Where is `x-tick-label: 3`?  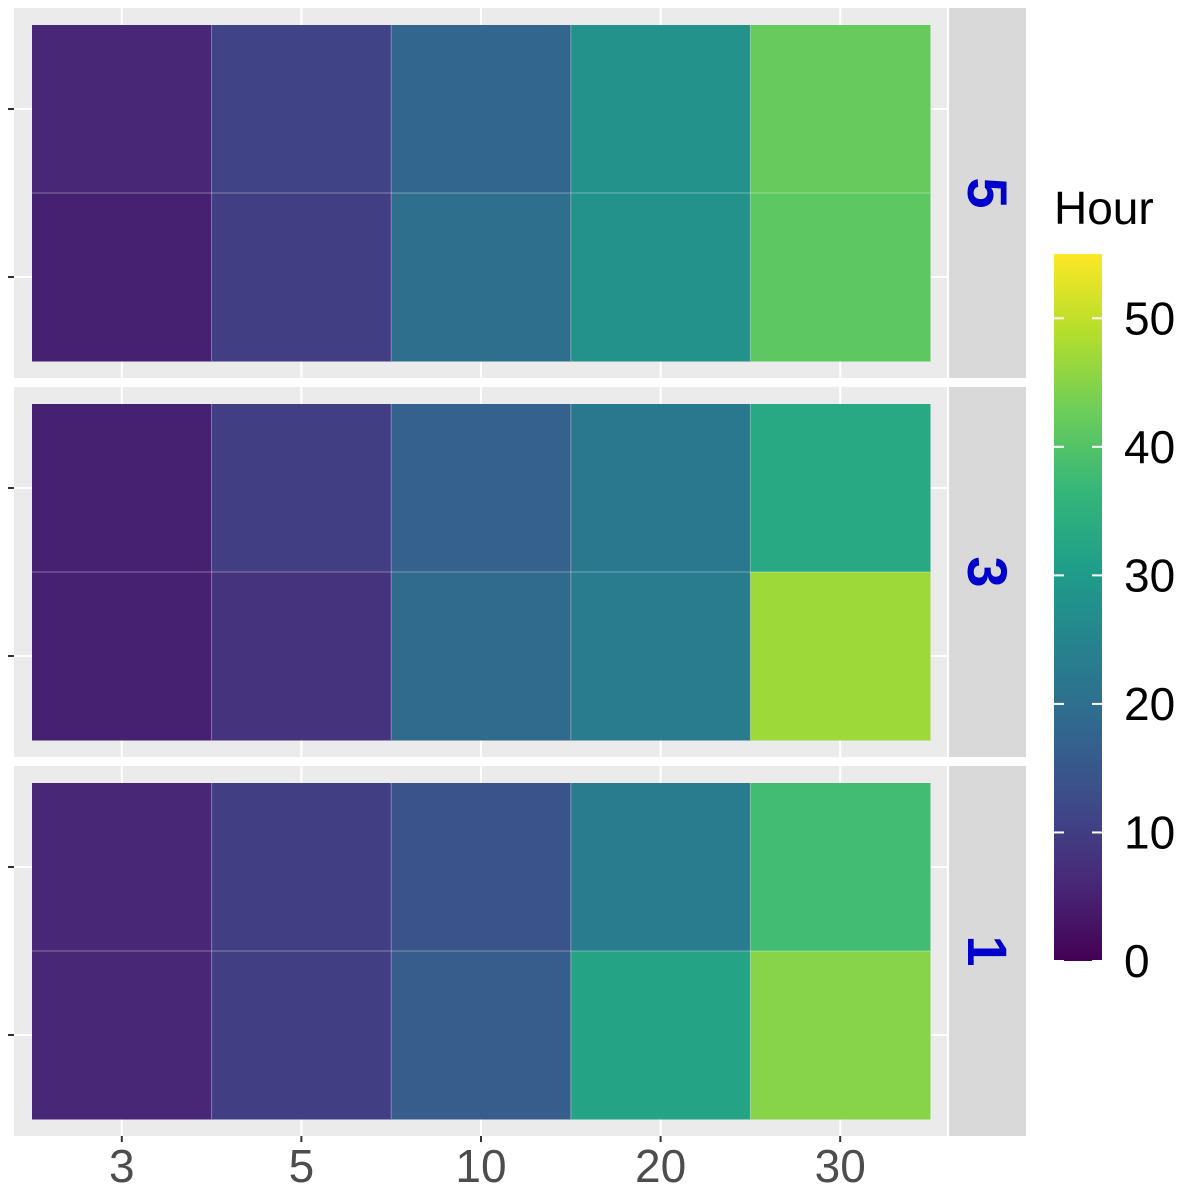
x-tick-label: 3 is located at coordinates (122, 1166).